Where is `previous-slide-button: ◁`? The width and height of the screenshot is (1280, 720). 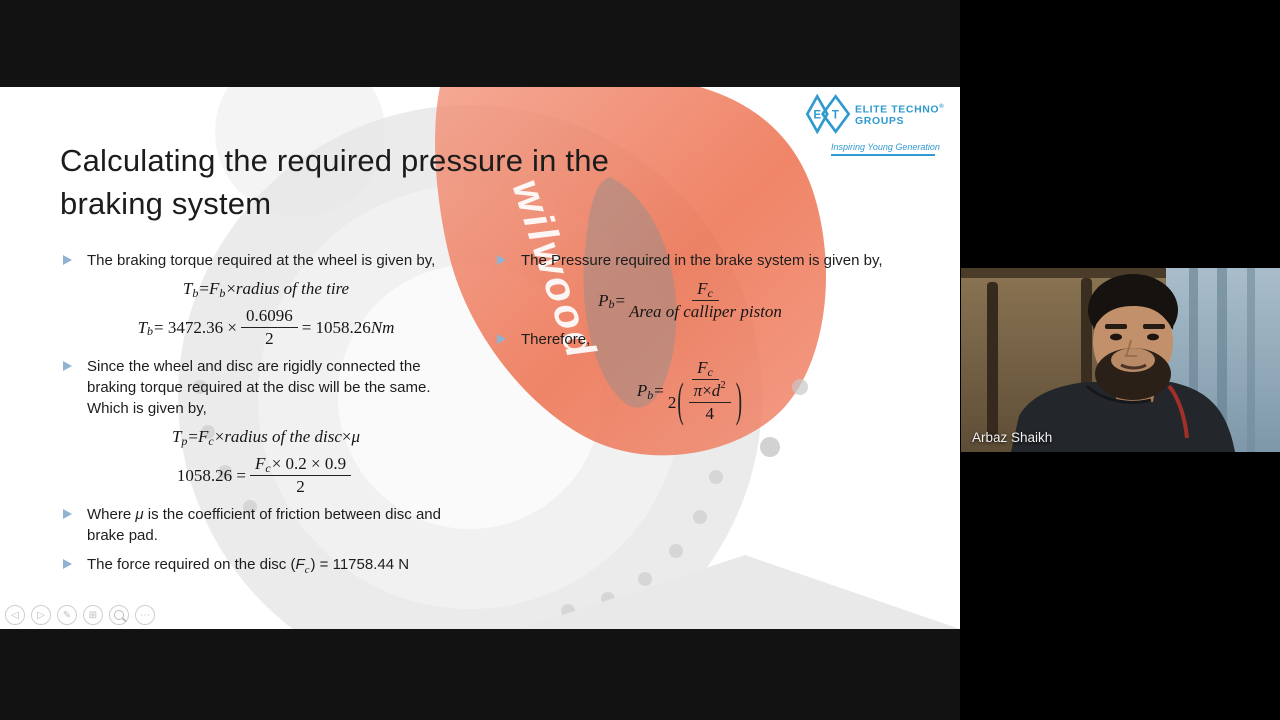 previous-slide-button: ◁ is located at coordinates (15, 615).